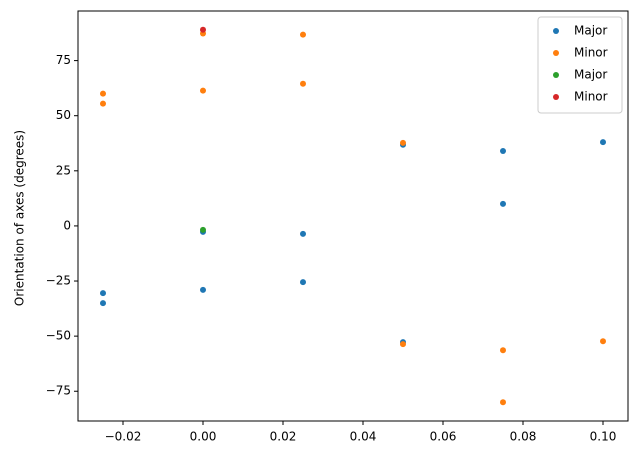 The width and height of the screenshot is (632, 464). Describe the element at coordinates (363, 437) in the screenshot. I see `x-tick-label: 0.04` at that location.